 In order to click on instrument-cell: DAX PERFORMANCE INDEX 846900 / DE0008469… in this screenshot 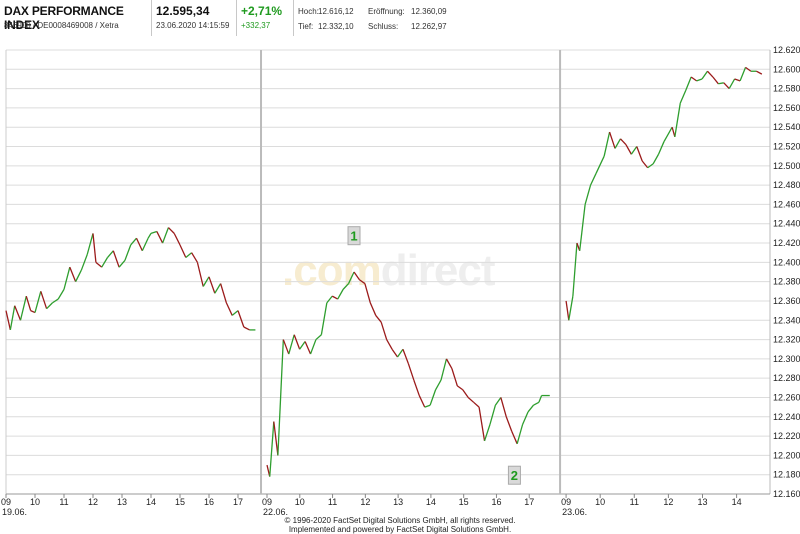, I will do `click(76, 18)`.